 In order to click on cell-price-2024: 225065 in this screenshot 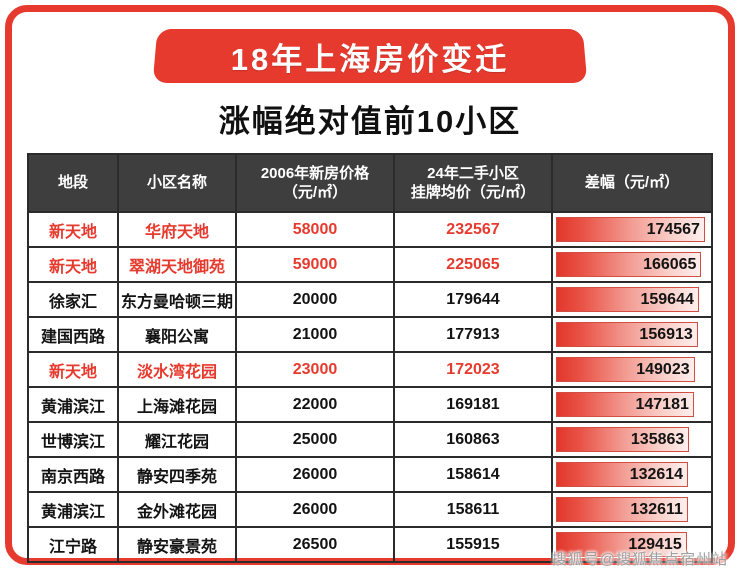, I will do `click(473, 264)`.